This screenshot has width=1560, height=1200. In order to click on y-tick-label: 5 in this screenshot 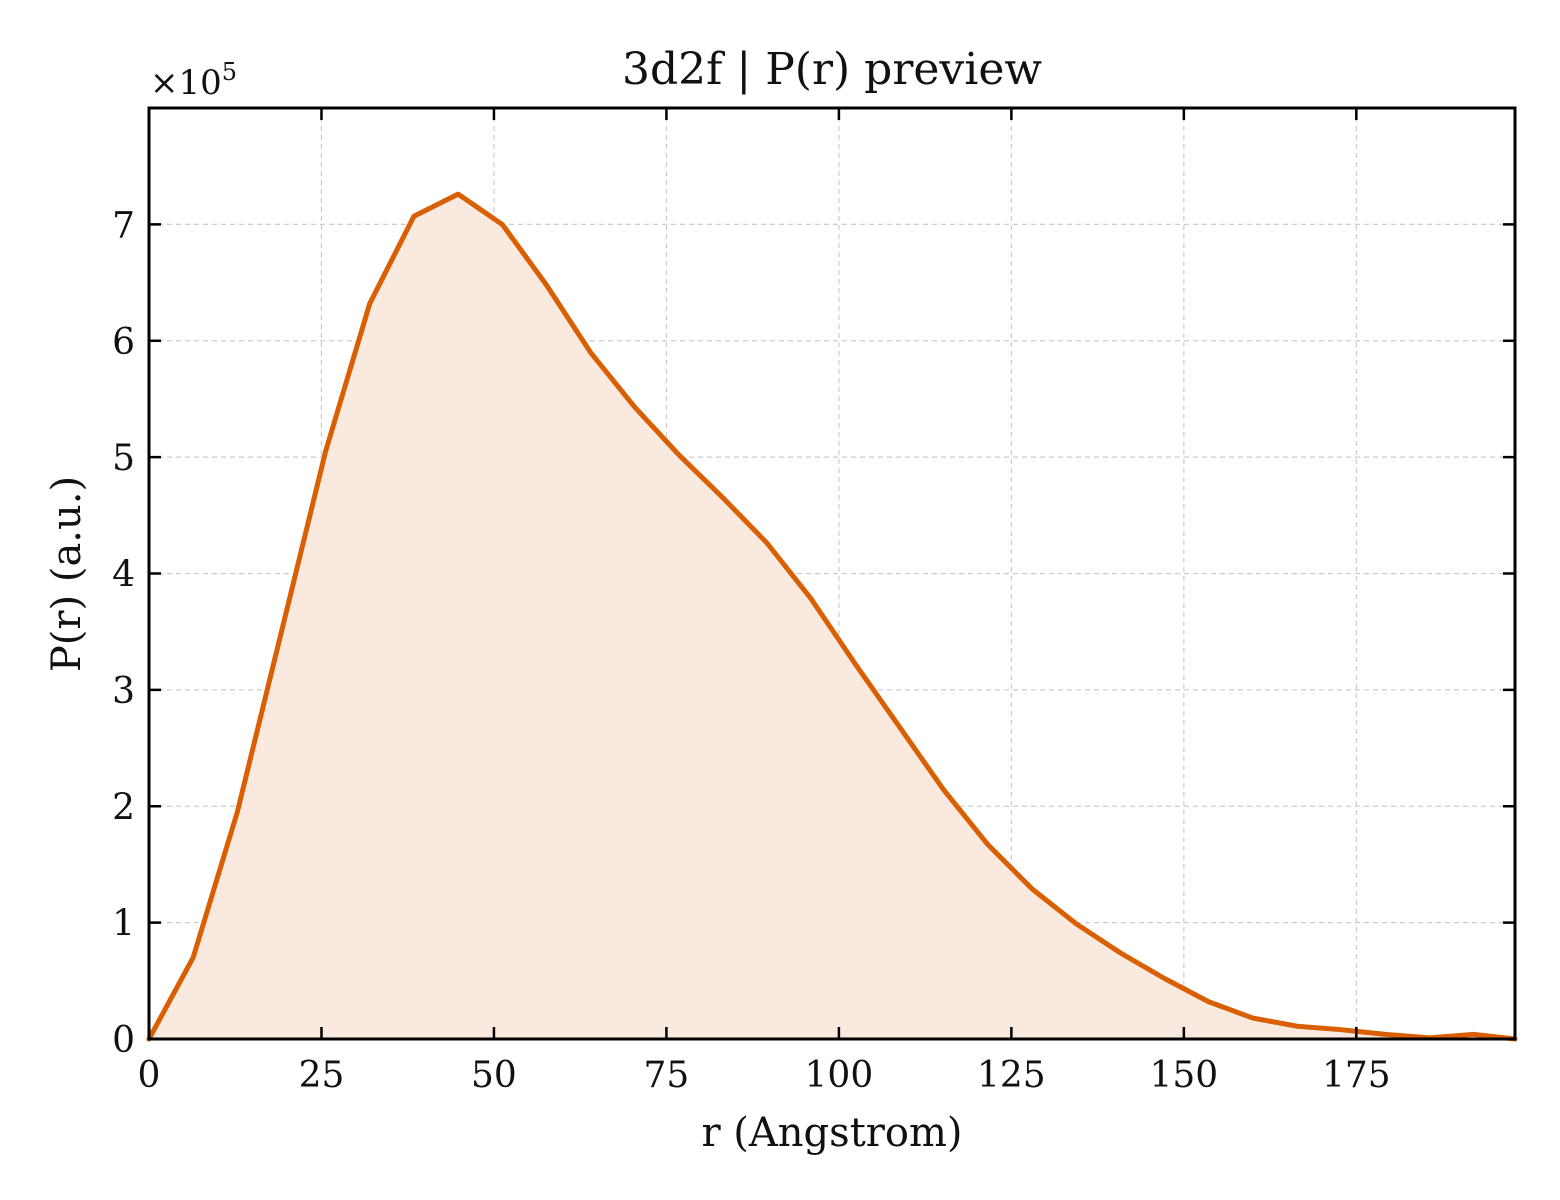, I will do `click(123, 458)`.